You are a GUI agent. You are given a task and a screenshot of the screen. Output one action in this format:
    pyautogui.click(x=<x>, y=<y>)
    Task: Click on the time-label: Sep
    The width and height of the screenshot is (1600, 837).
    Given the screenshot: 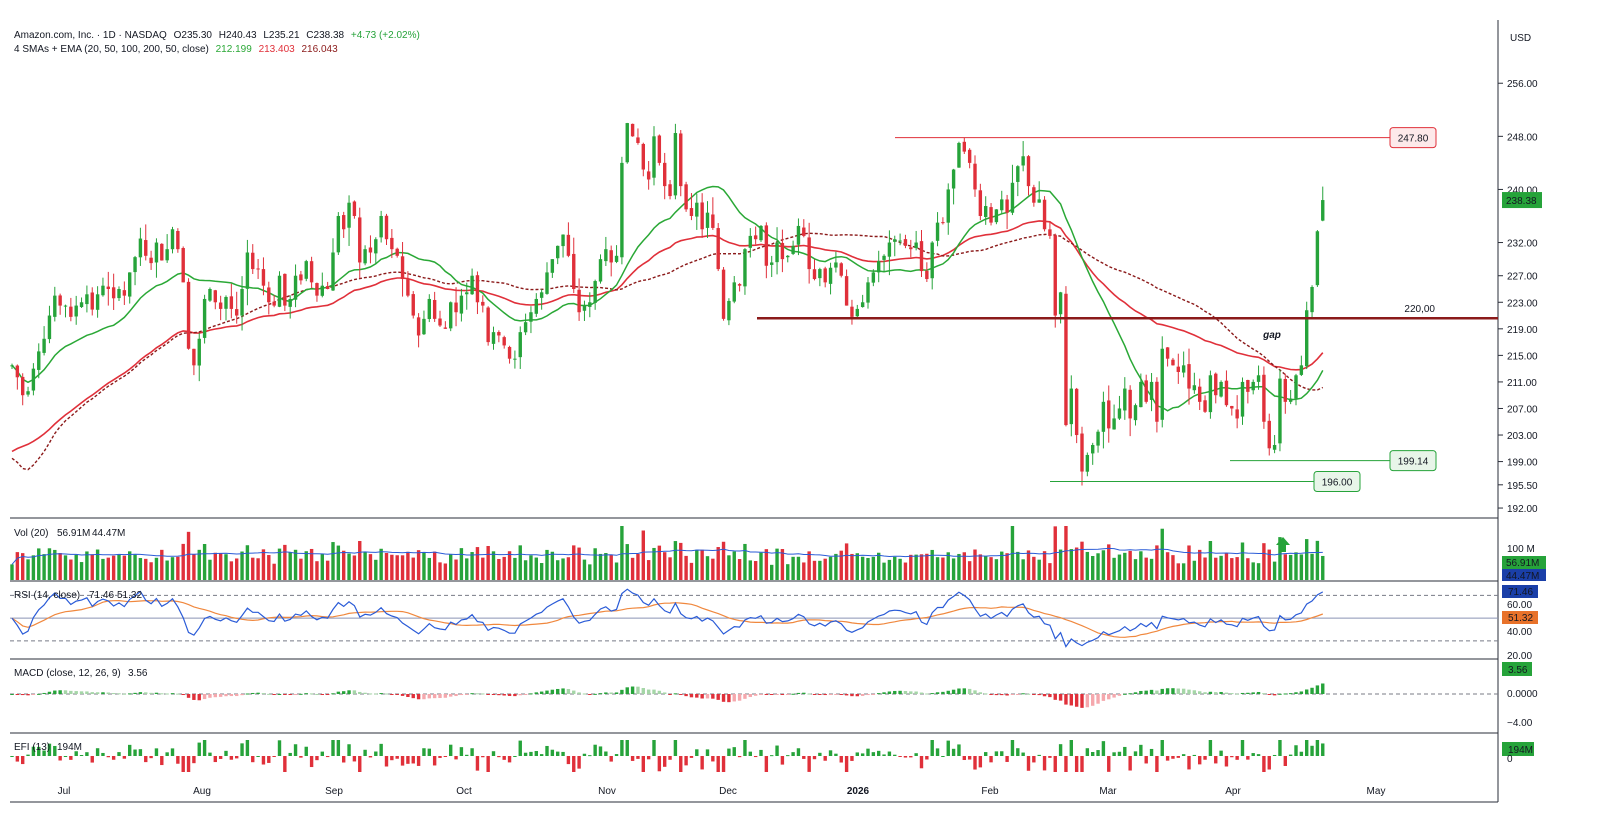 What is the action you would take?
    pyautogui.click(x=334, y=791)
    